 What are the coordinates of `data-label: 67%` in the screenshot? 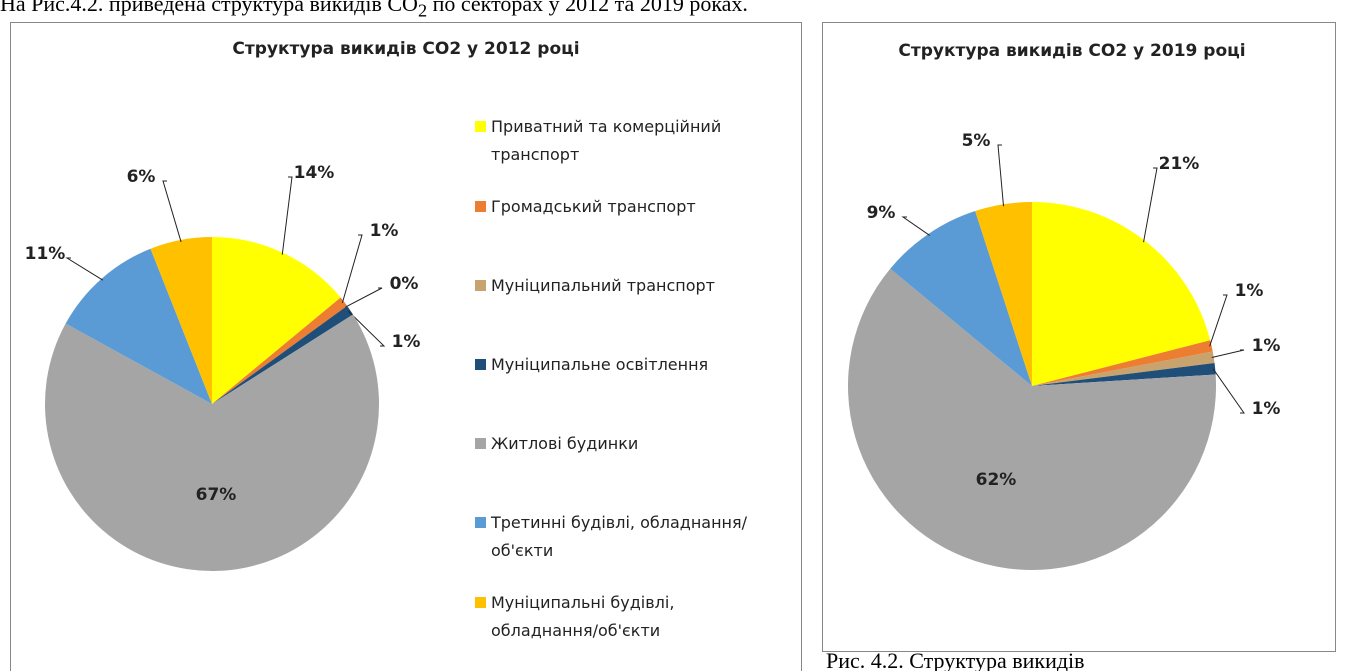 It's located at (216, 495).